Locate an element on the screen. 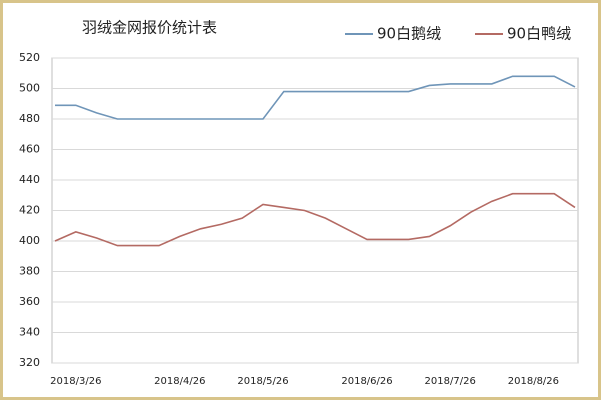 The image size is (601, 400). y-tick-label: 400 is located at coordinates (29, 240).